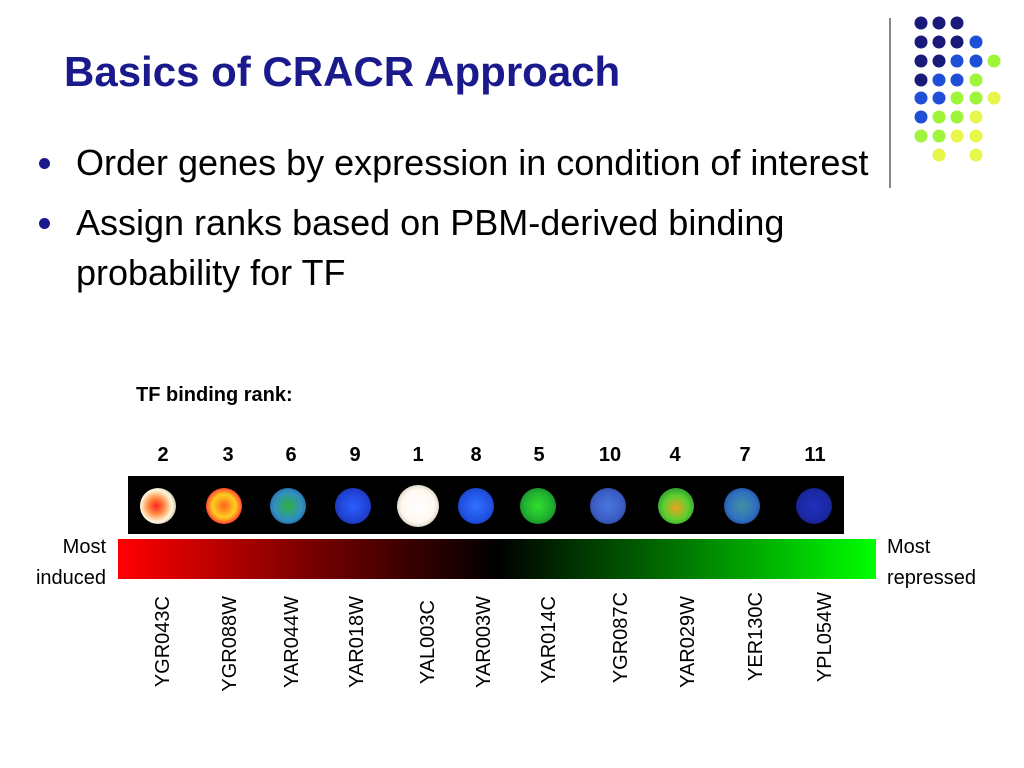 Image resolution: width=1024 pixels, height=768 pixels. Describe the element at coordinates (60, 563) in the screenshot. I see `most-induced-label: Most induced` at that location.